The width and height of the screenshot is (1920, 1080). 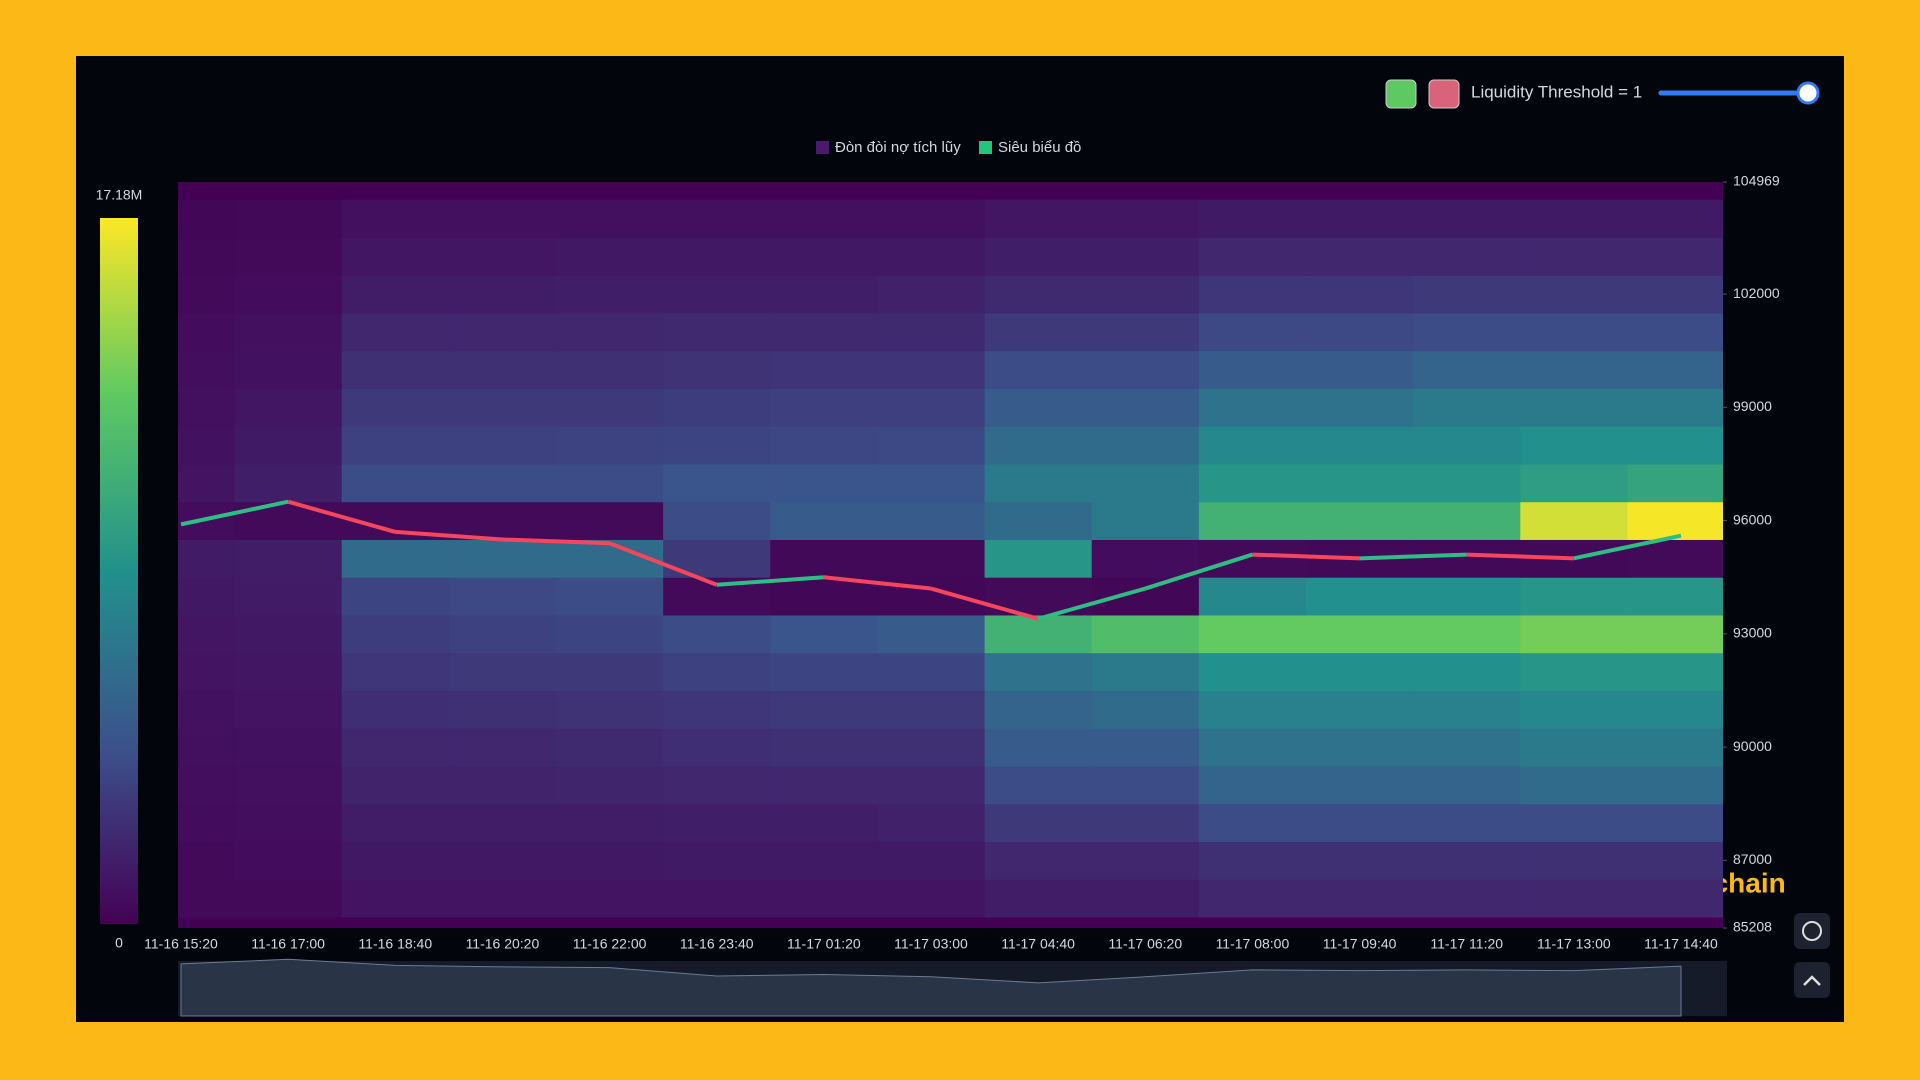 What do you see at coordinates (610, 944) in the screenshot?
I see `x-tick-label: 11-16 22:00` at bounding box center [610, 944].